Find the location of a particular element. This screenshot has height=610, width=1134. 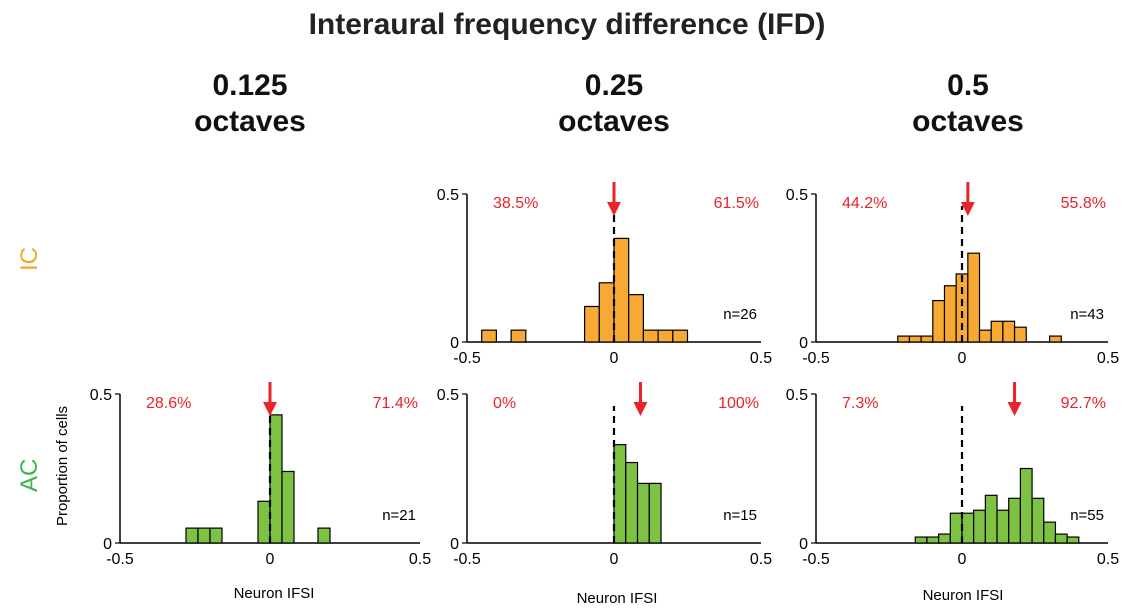

sample-size-label: n=55 is located at coordinates (1087, 515).